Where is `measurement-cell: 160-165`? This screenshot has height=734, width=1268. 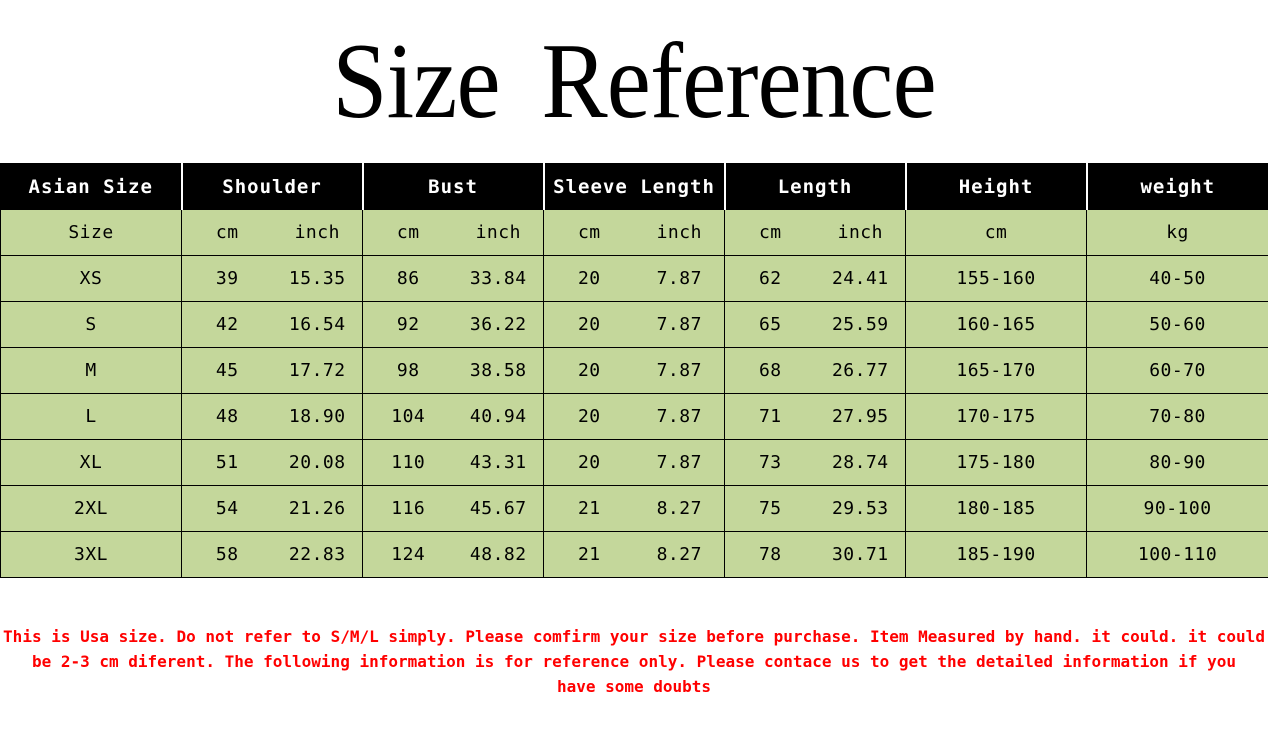 measurement-cell: 160-165 is located at coordinates (996, 324).